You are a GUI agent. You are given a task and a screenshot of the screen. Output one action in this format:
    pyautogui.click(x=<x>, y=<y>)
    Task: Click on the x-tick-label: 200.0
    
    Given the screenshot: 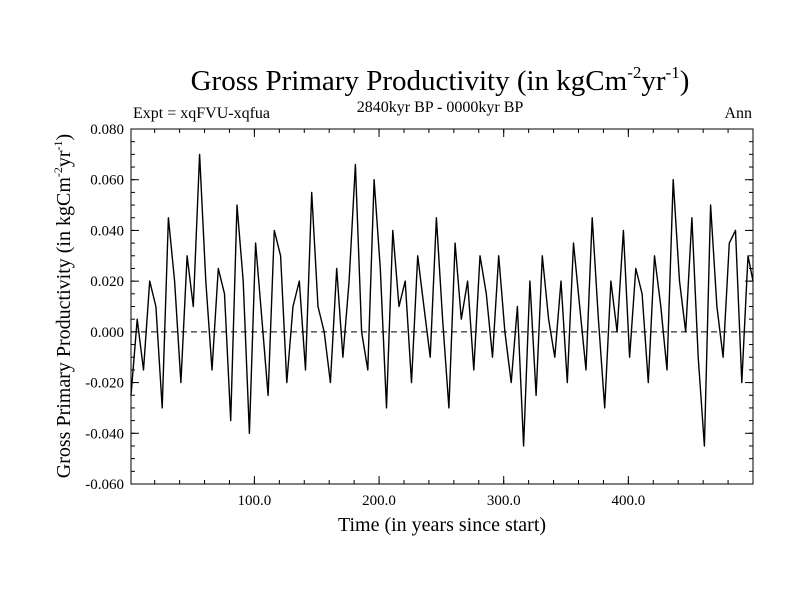 What is the action you would take?
    pyautogui.click(x=379, y=501)
    